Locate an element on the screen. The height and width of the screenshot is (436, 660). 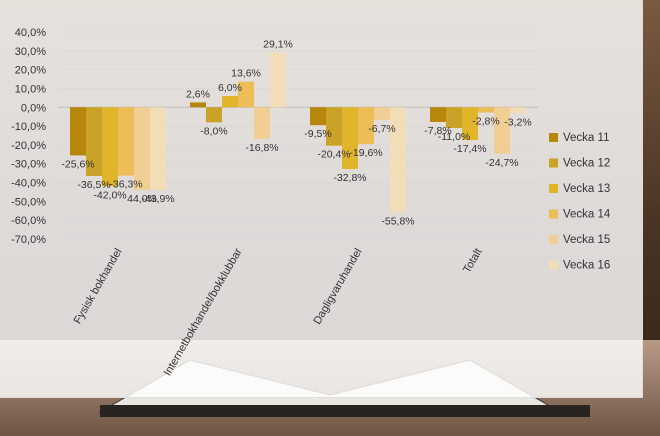
y-tick-label: -10,0% is located at coordinates (28, 127).